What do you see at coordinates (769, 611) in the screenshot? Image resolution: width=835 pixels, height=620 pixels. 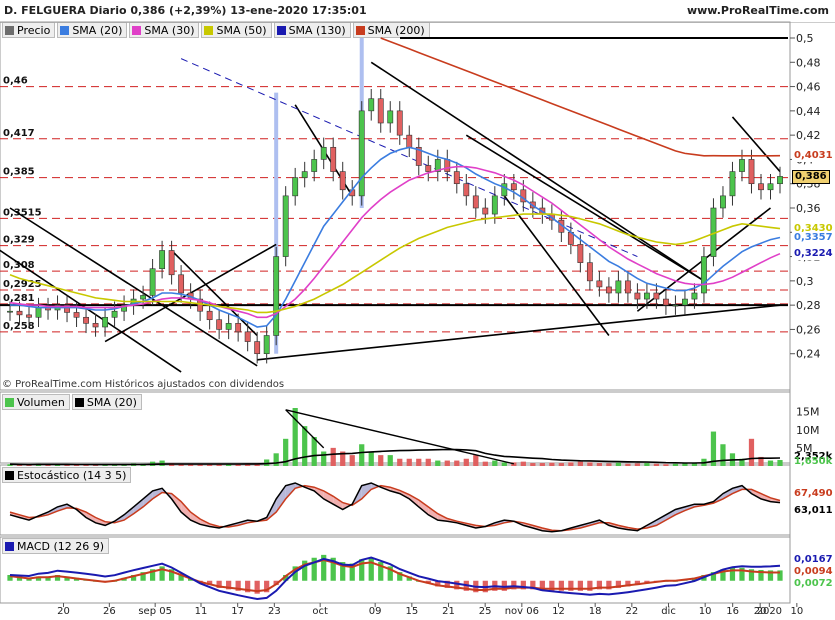 I see `x-tick-label: 2020` at bounding box center [769, 611].